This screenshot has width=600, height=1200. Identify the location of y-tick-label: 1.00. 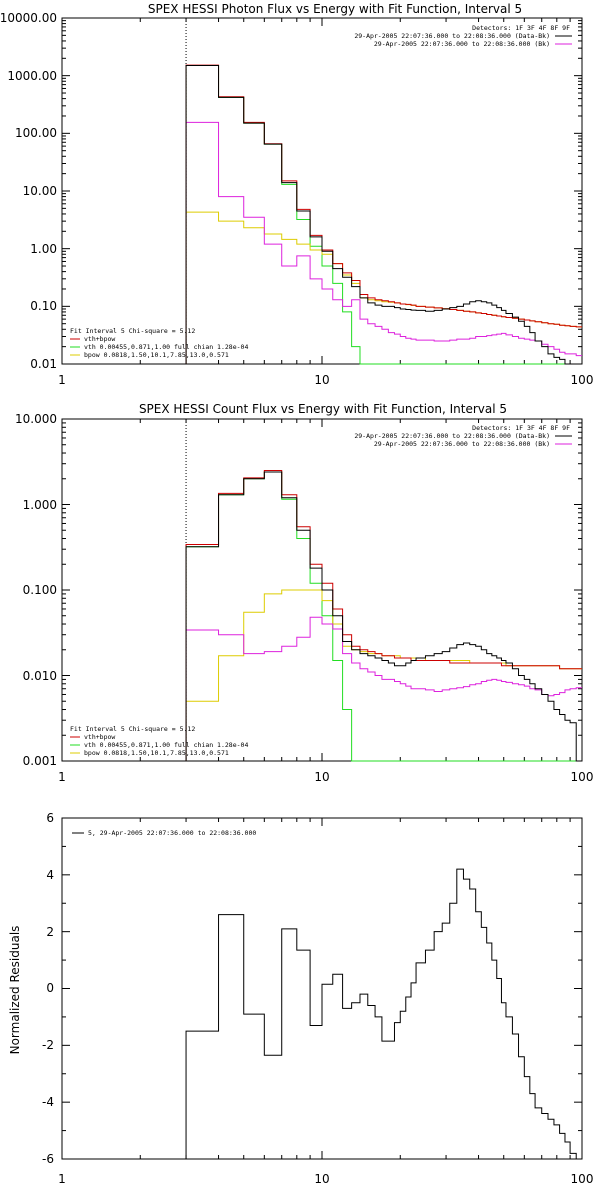
(43, 249).